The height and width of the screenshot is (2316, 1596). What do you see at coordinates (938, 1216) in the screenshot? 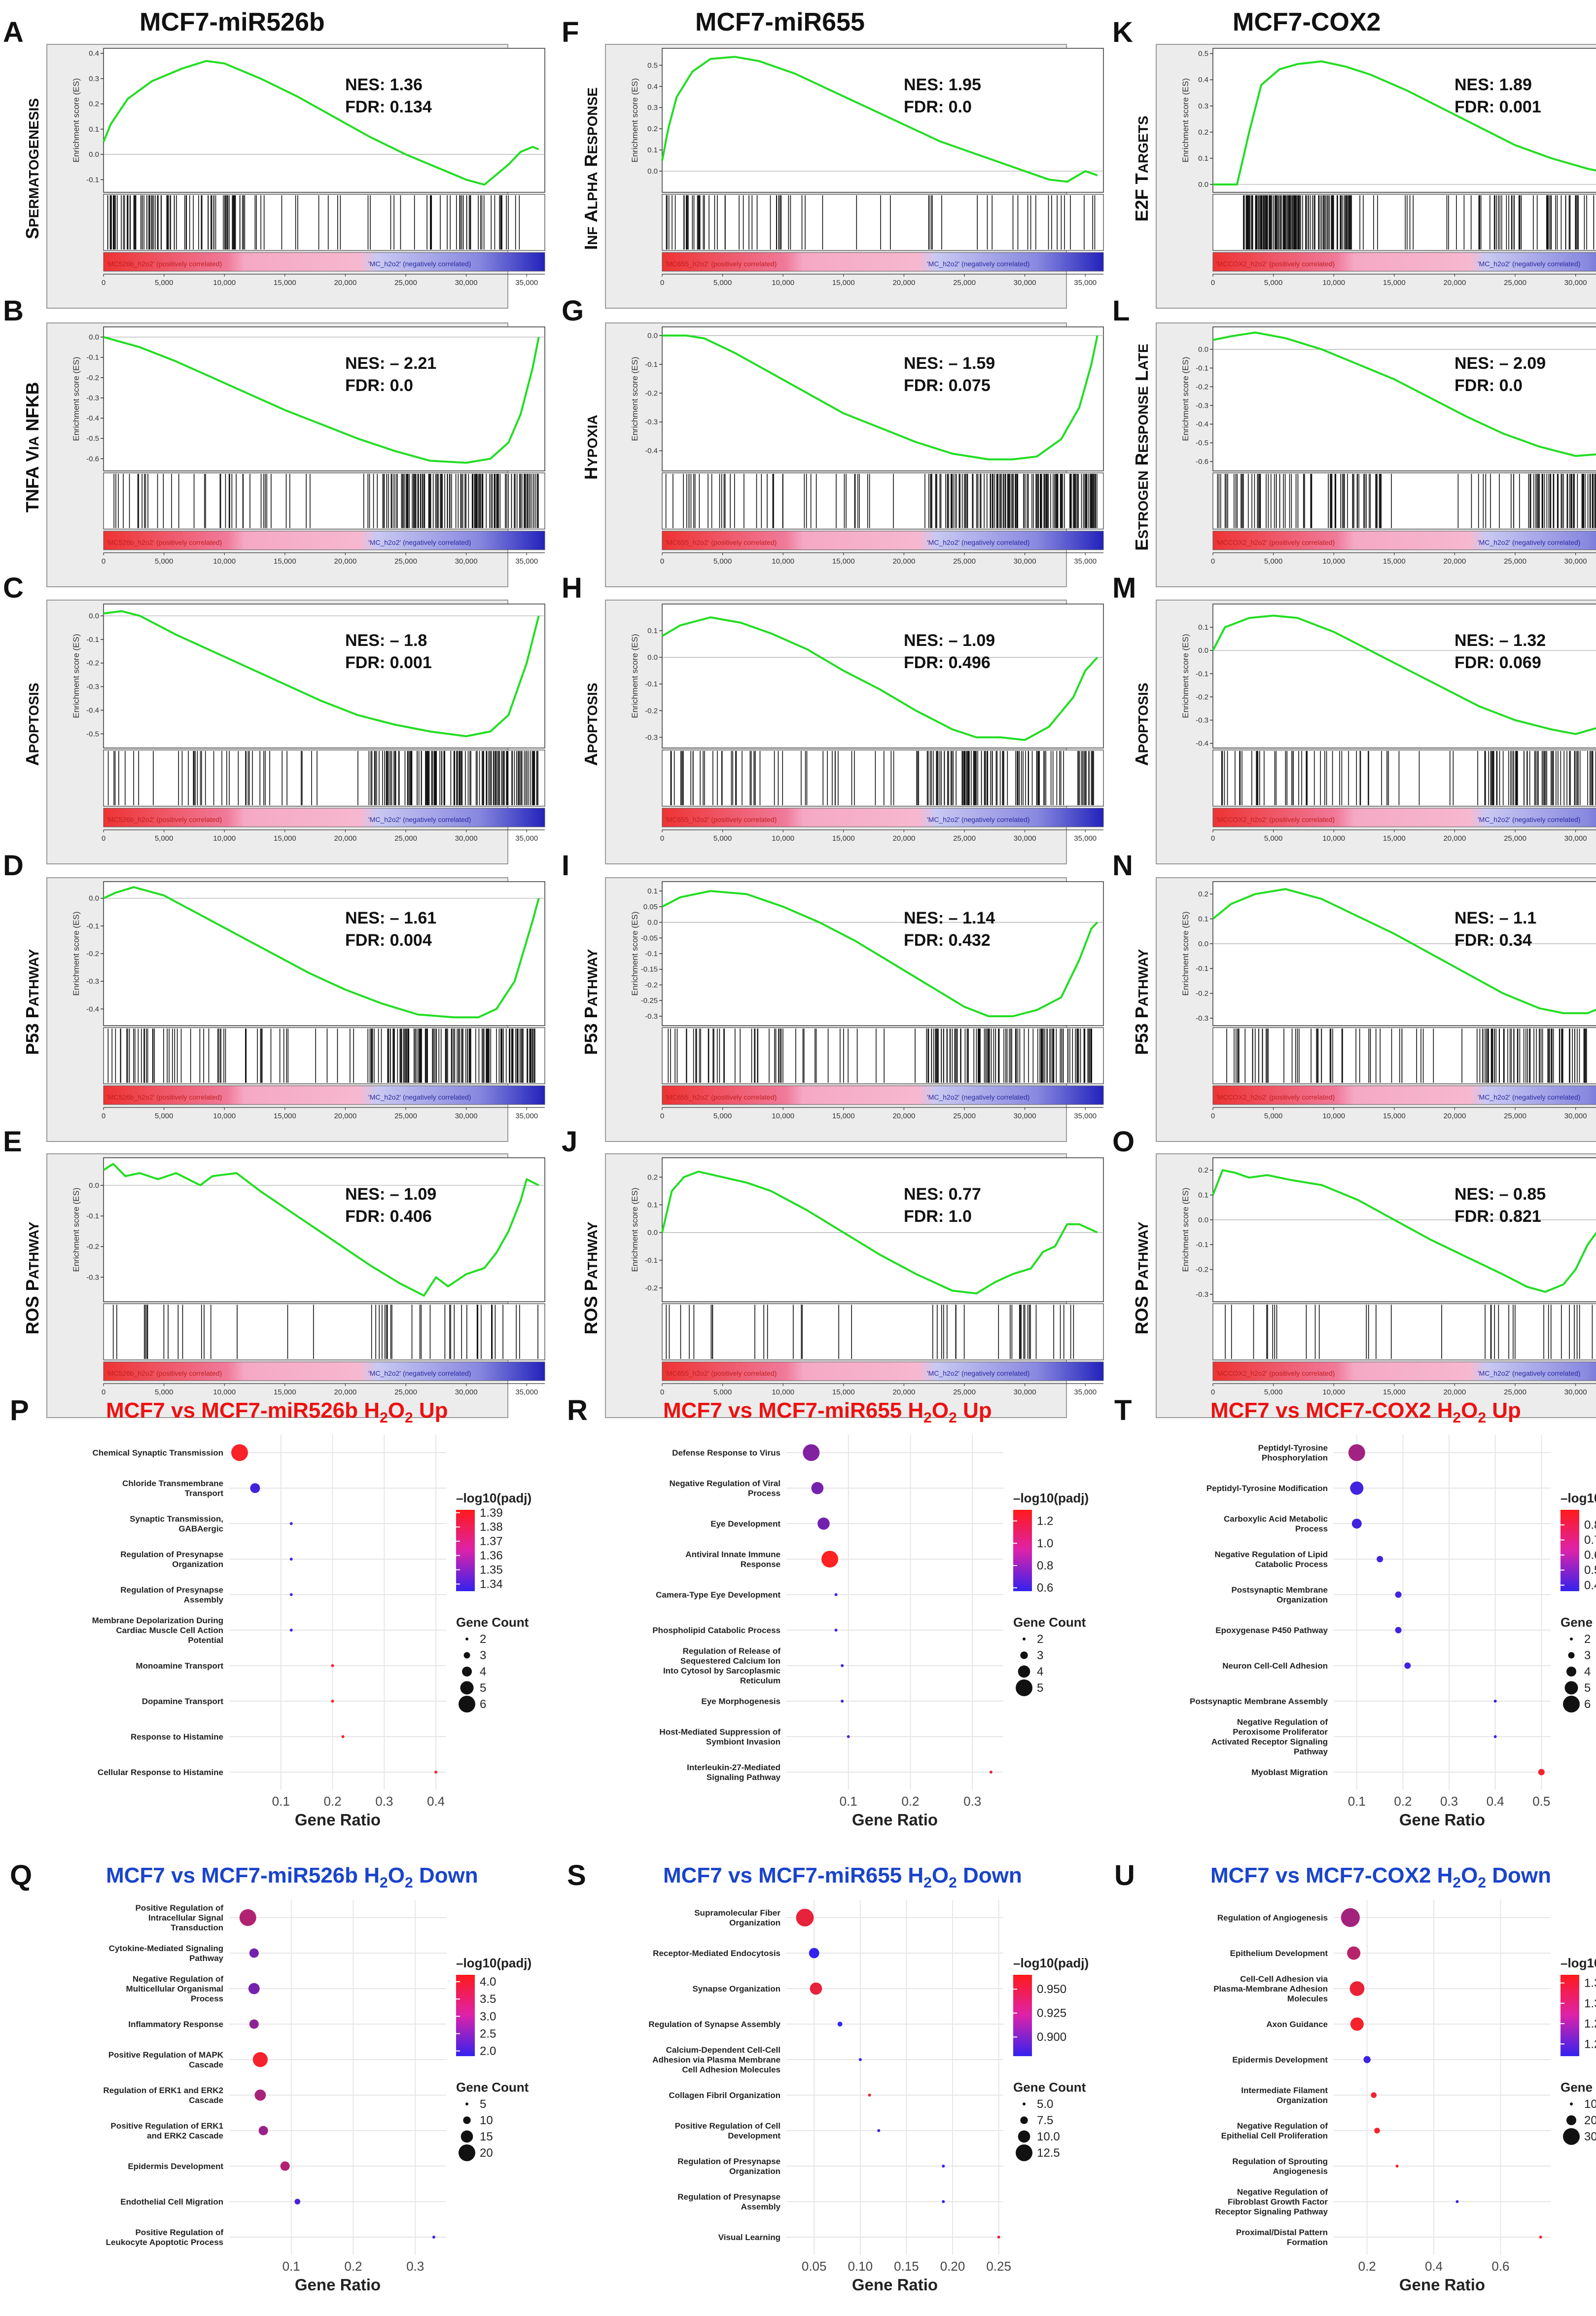
I see `fdr-value: FDR: 1.0` at bounding box center [938, 1216].